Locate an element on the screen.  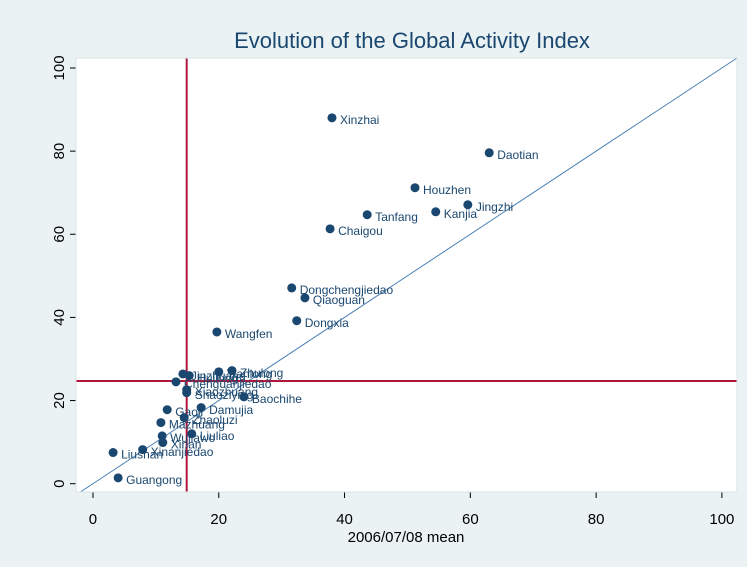
point-label: Zhulong is located at coordinates (261, 373).